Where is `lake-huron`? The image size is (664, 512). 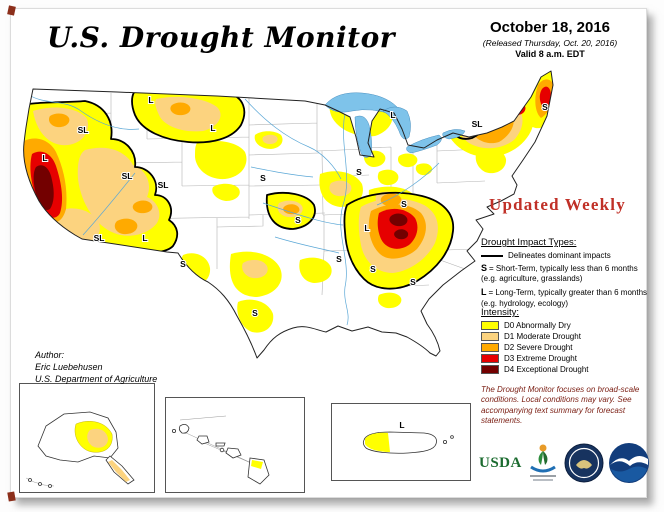 lake-huron is located at coordinates (396, 123).